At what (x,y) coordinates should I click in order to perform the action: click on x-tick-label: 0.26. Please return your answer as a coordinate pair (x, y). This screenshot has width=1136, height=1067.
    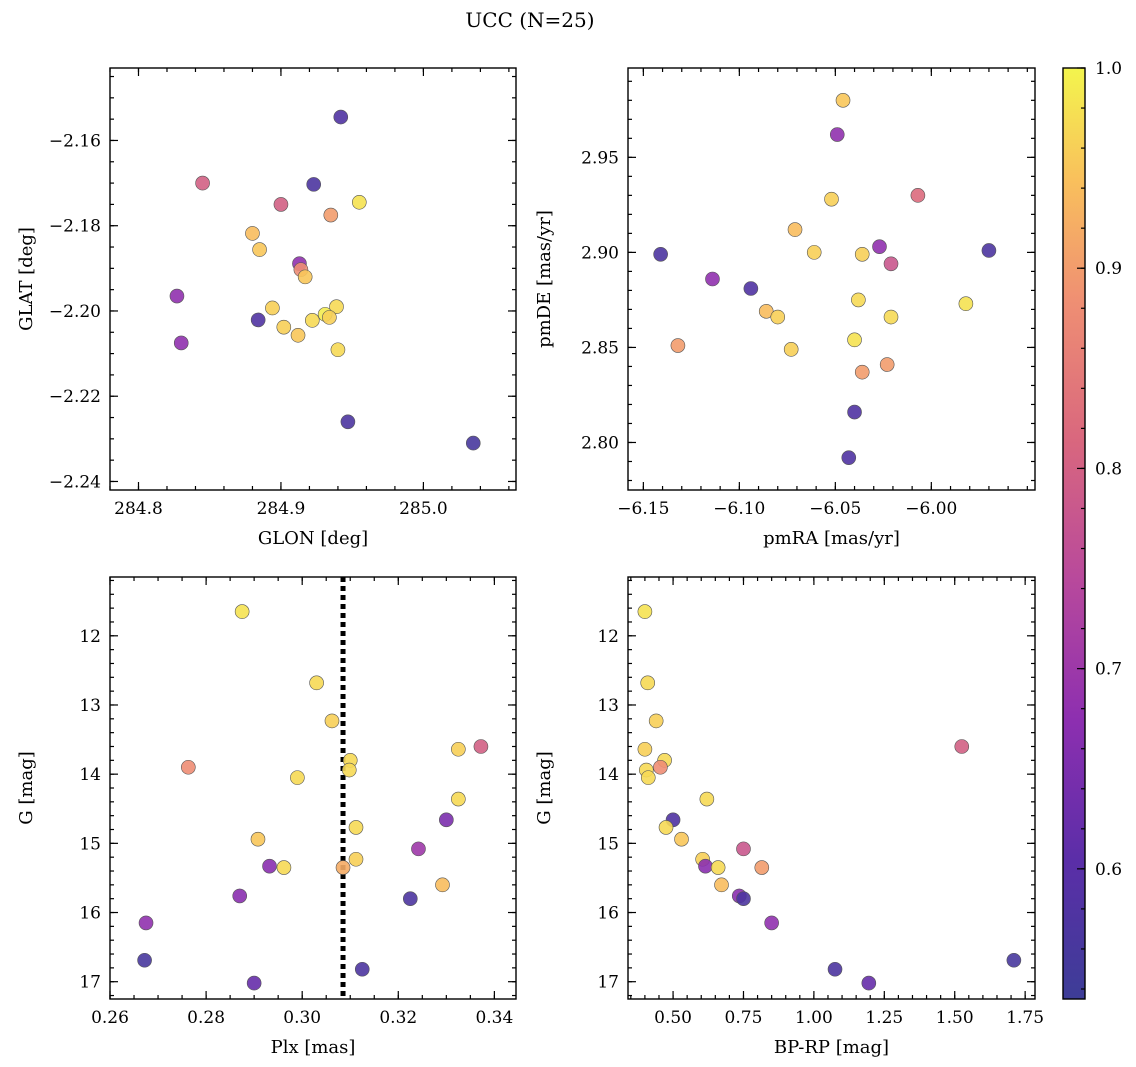
    Looking at the image, I should click on (110, 1018).